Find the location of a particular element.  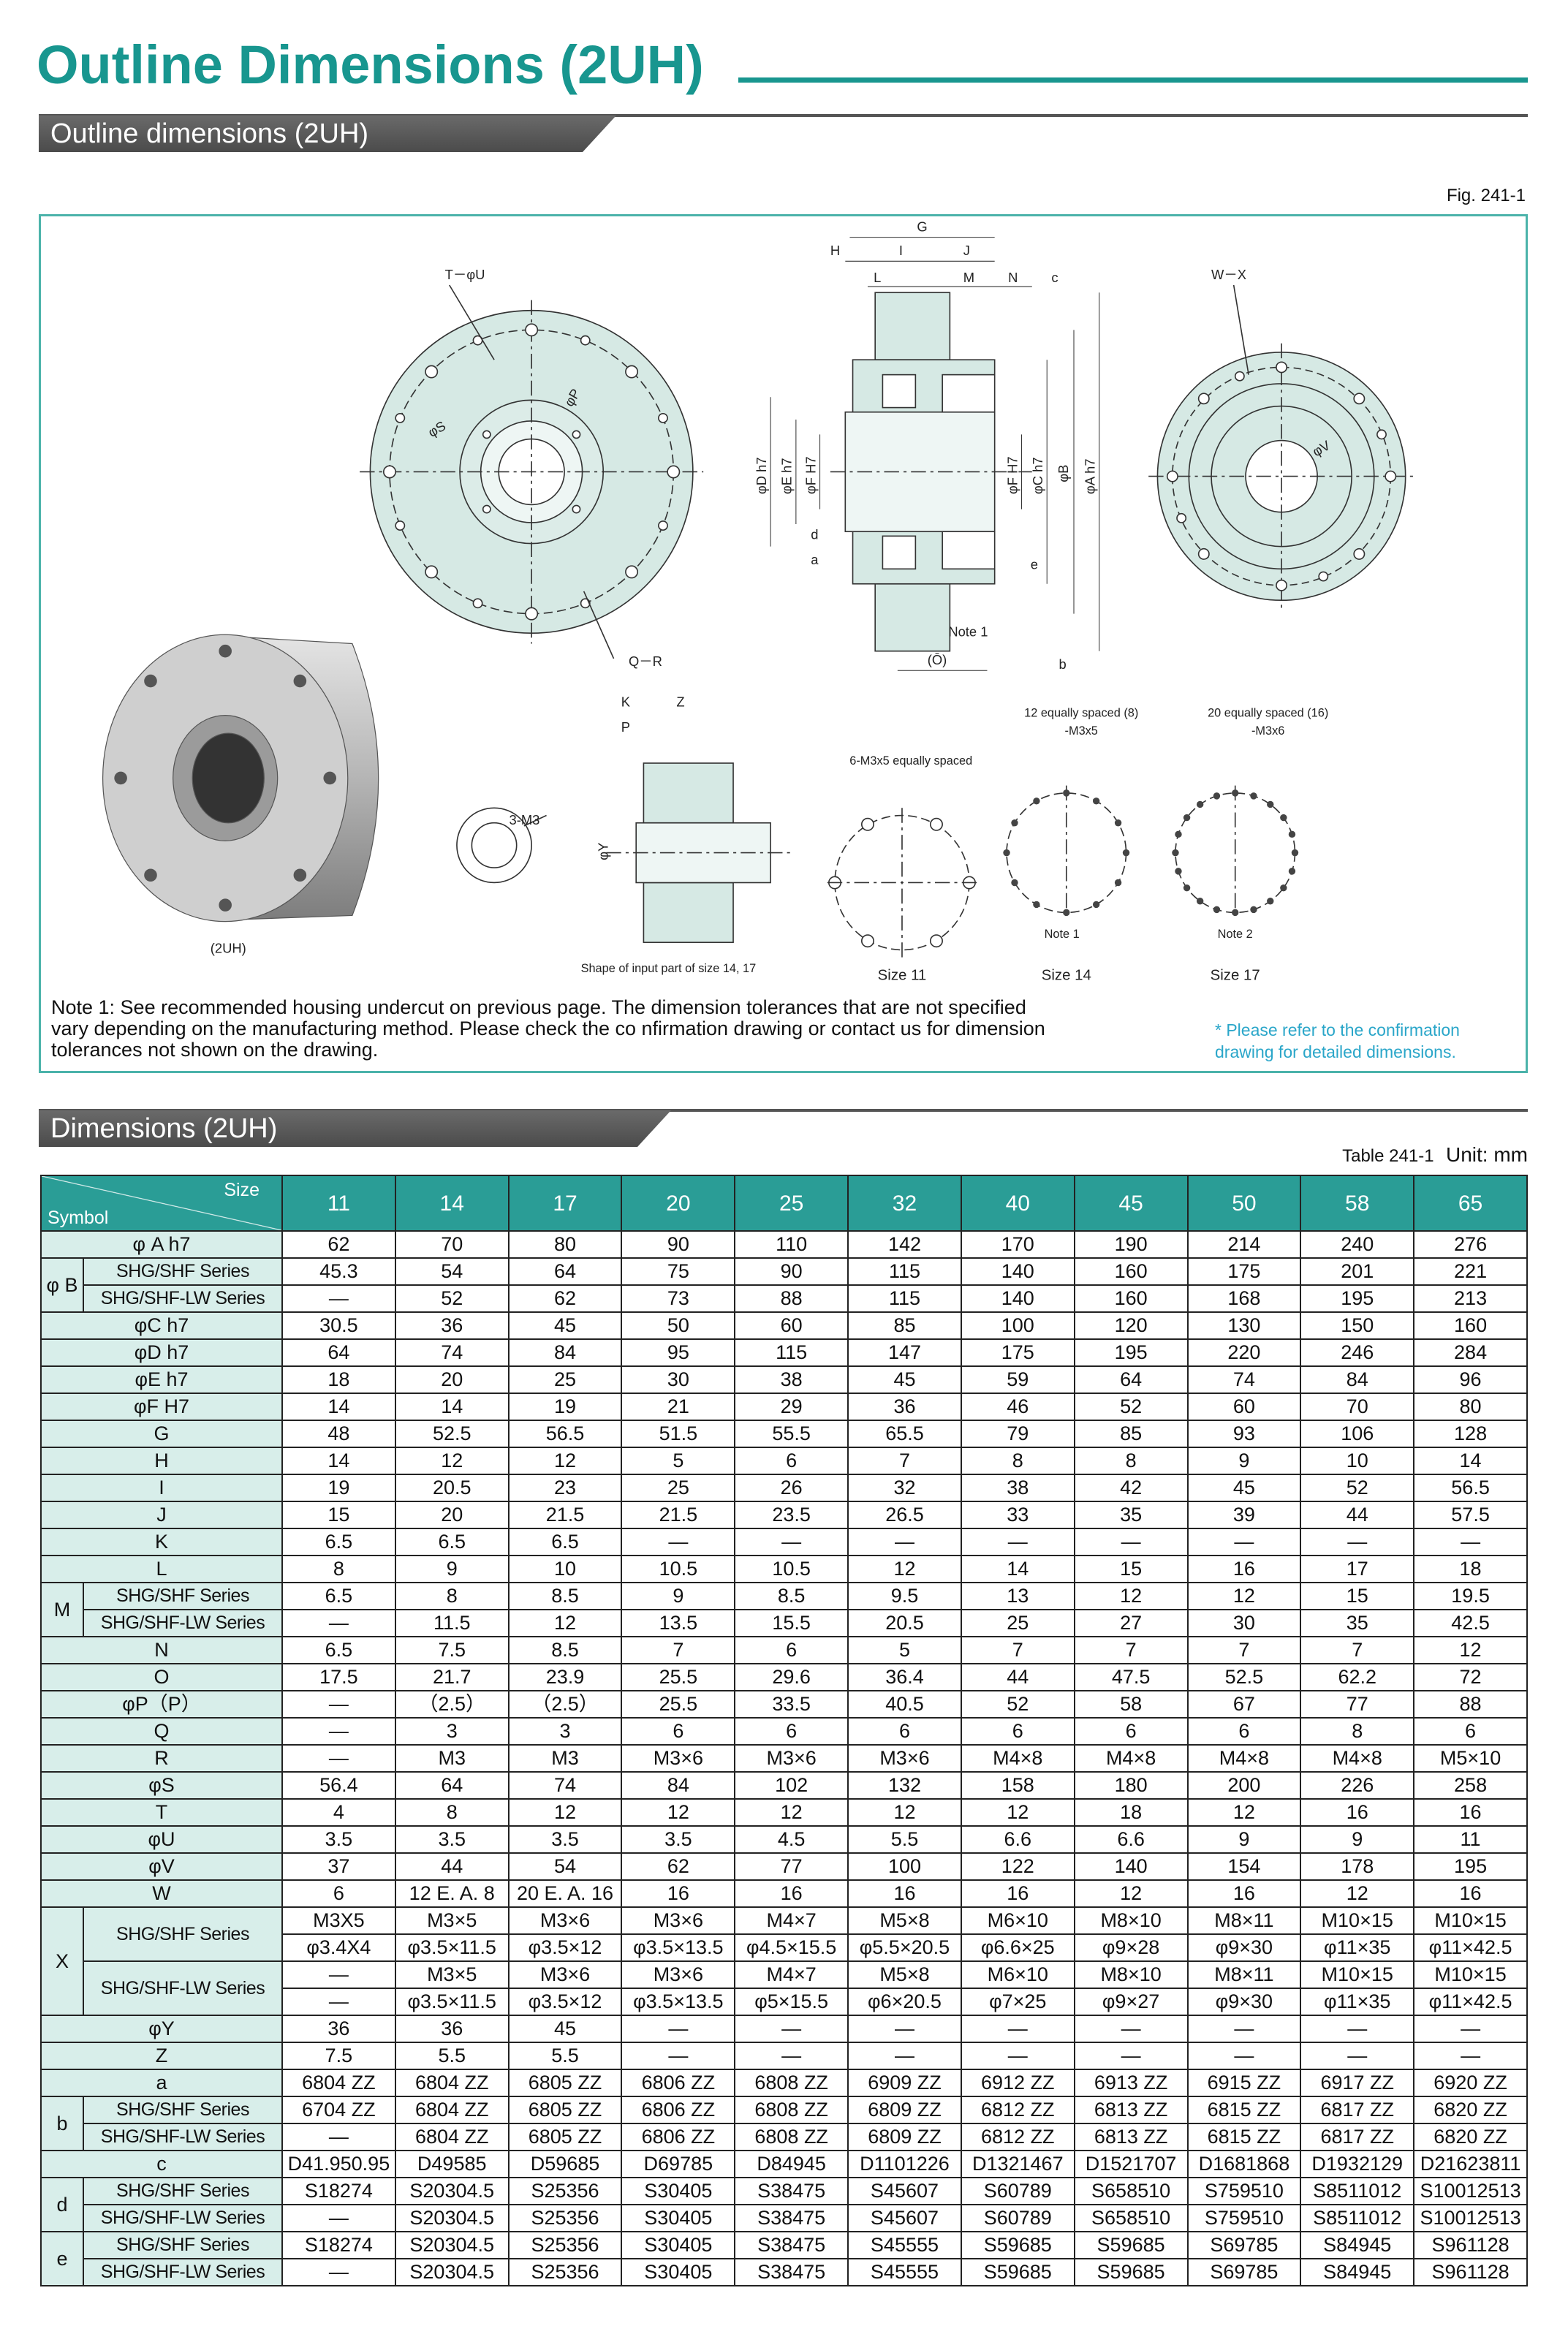

value-cell: S60789 is located at coordinates (1018, 2191).